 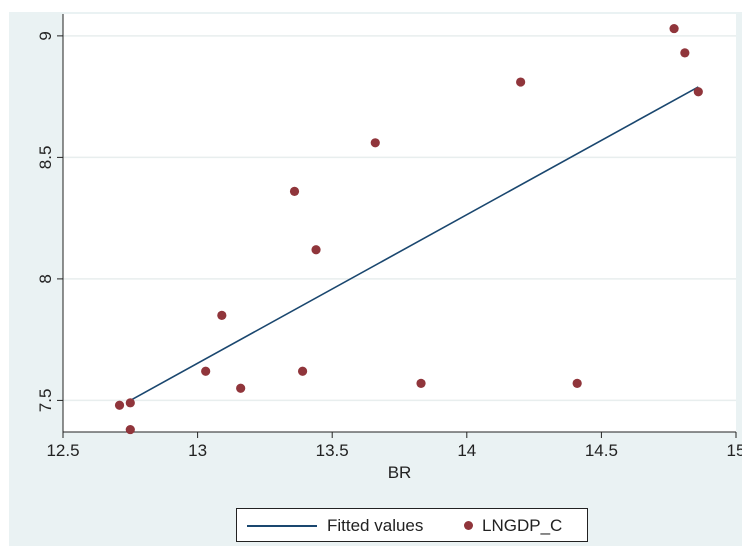 What do you see at coordinates (282, 526) in the screenshot?
I see `legend-line-swatch` at bounding box center [282, 526].